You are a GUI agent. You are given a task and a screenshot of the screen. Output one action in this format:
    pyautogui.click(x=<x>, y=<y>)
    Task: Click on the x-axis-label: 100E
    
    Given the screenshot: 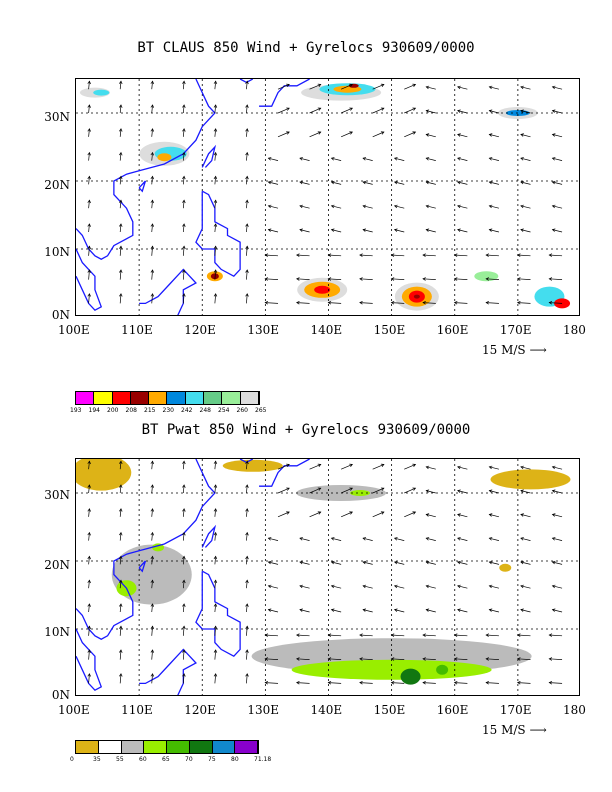 What is the action you would take?
    pyautogui.click(x=74, y=710)
    